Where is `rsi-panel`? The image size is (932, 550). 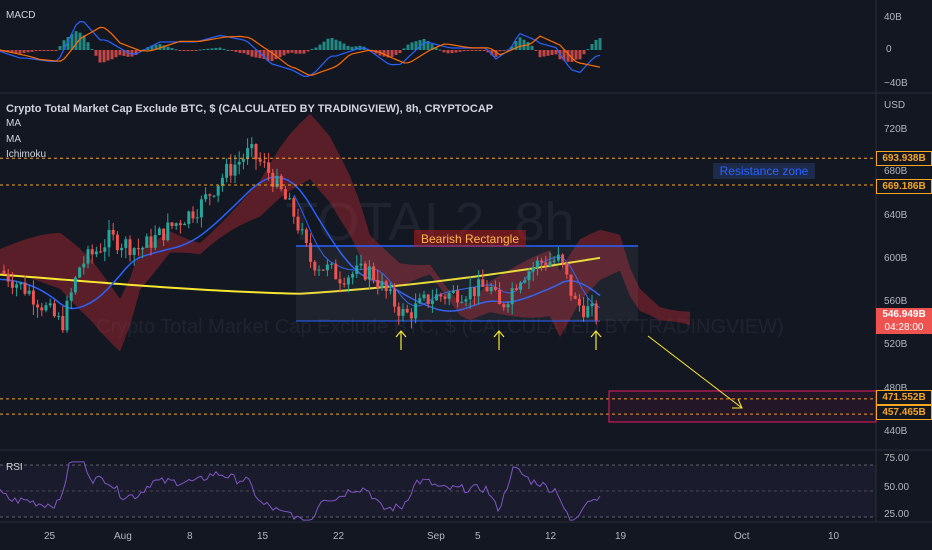 rsi-panel is located at coordinates (300, 491).